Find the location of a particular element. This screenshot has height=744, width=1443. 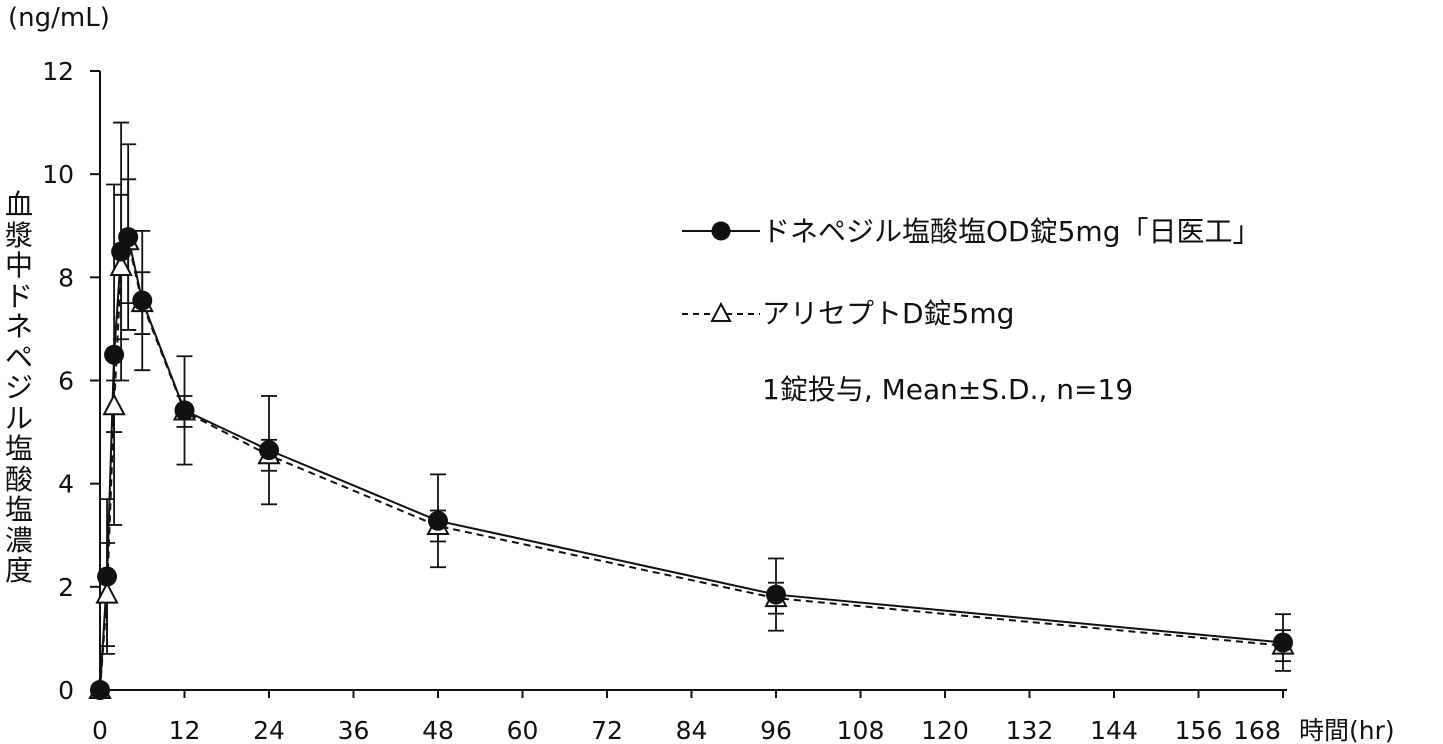

legend-item-reference: アリセプトD錠5mg is located at coordinates (847, 312).